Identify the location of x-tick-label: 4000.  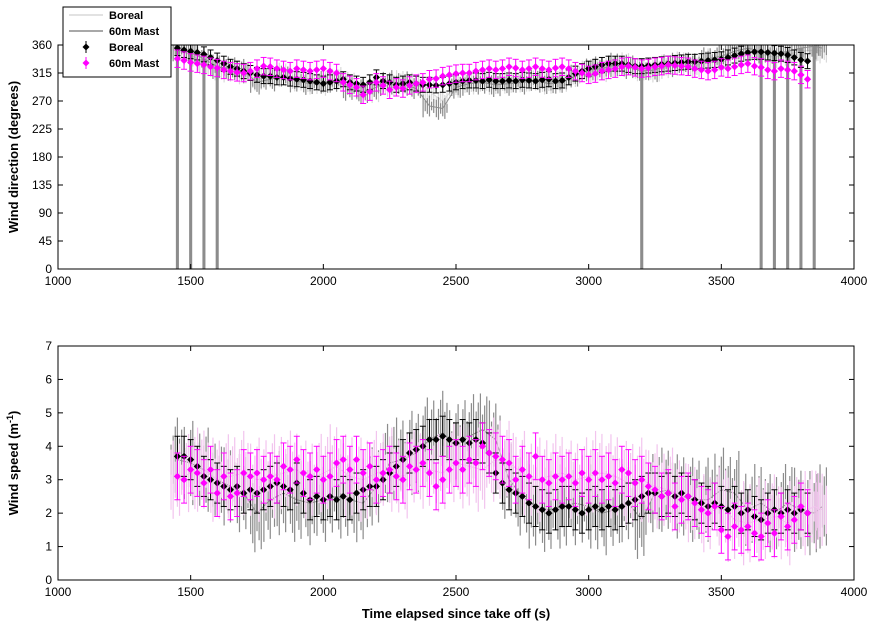
(854, 592).